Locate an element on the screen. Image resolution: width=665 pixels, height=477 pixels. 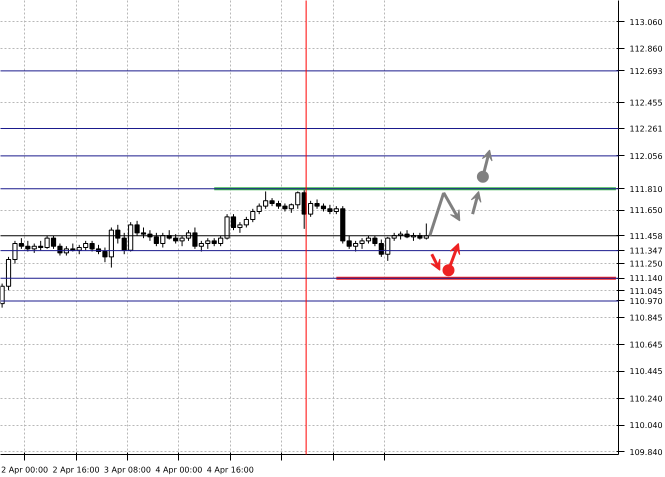
ref-line-label: 111.458 is located at coordinates (646, 236).